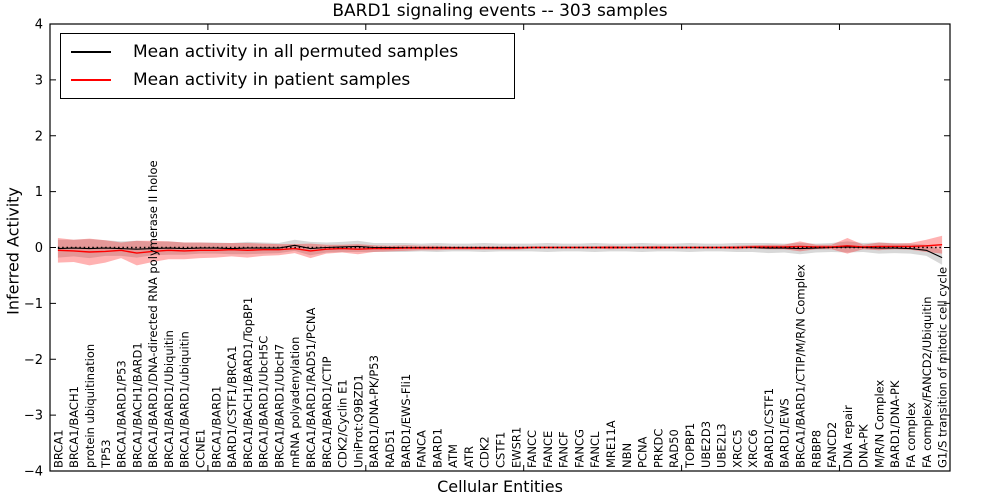 The width and height of the screenshot is (1000, 500). I want to click on patient-mean-line, so click(500, 249).